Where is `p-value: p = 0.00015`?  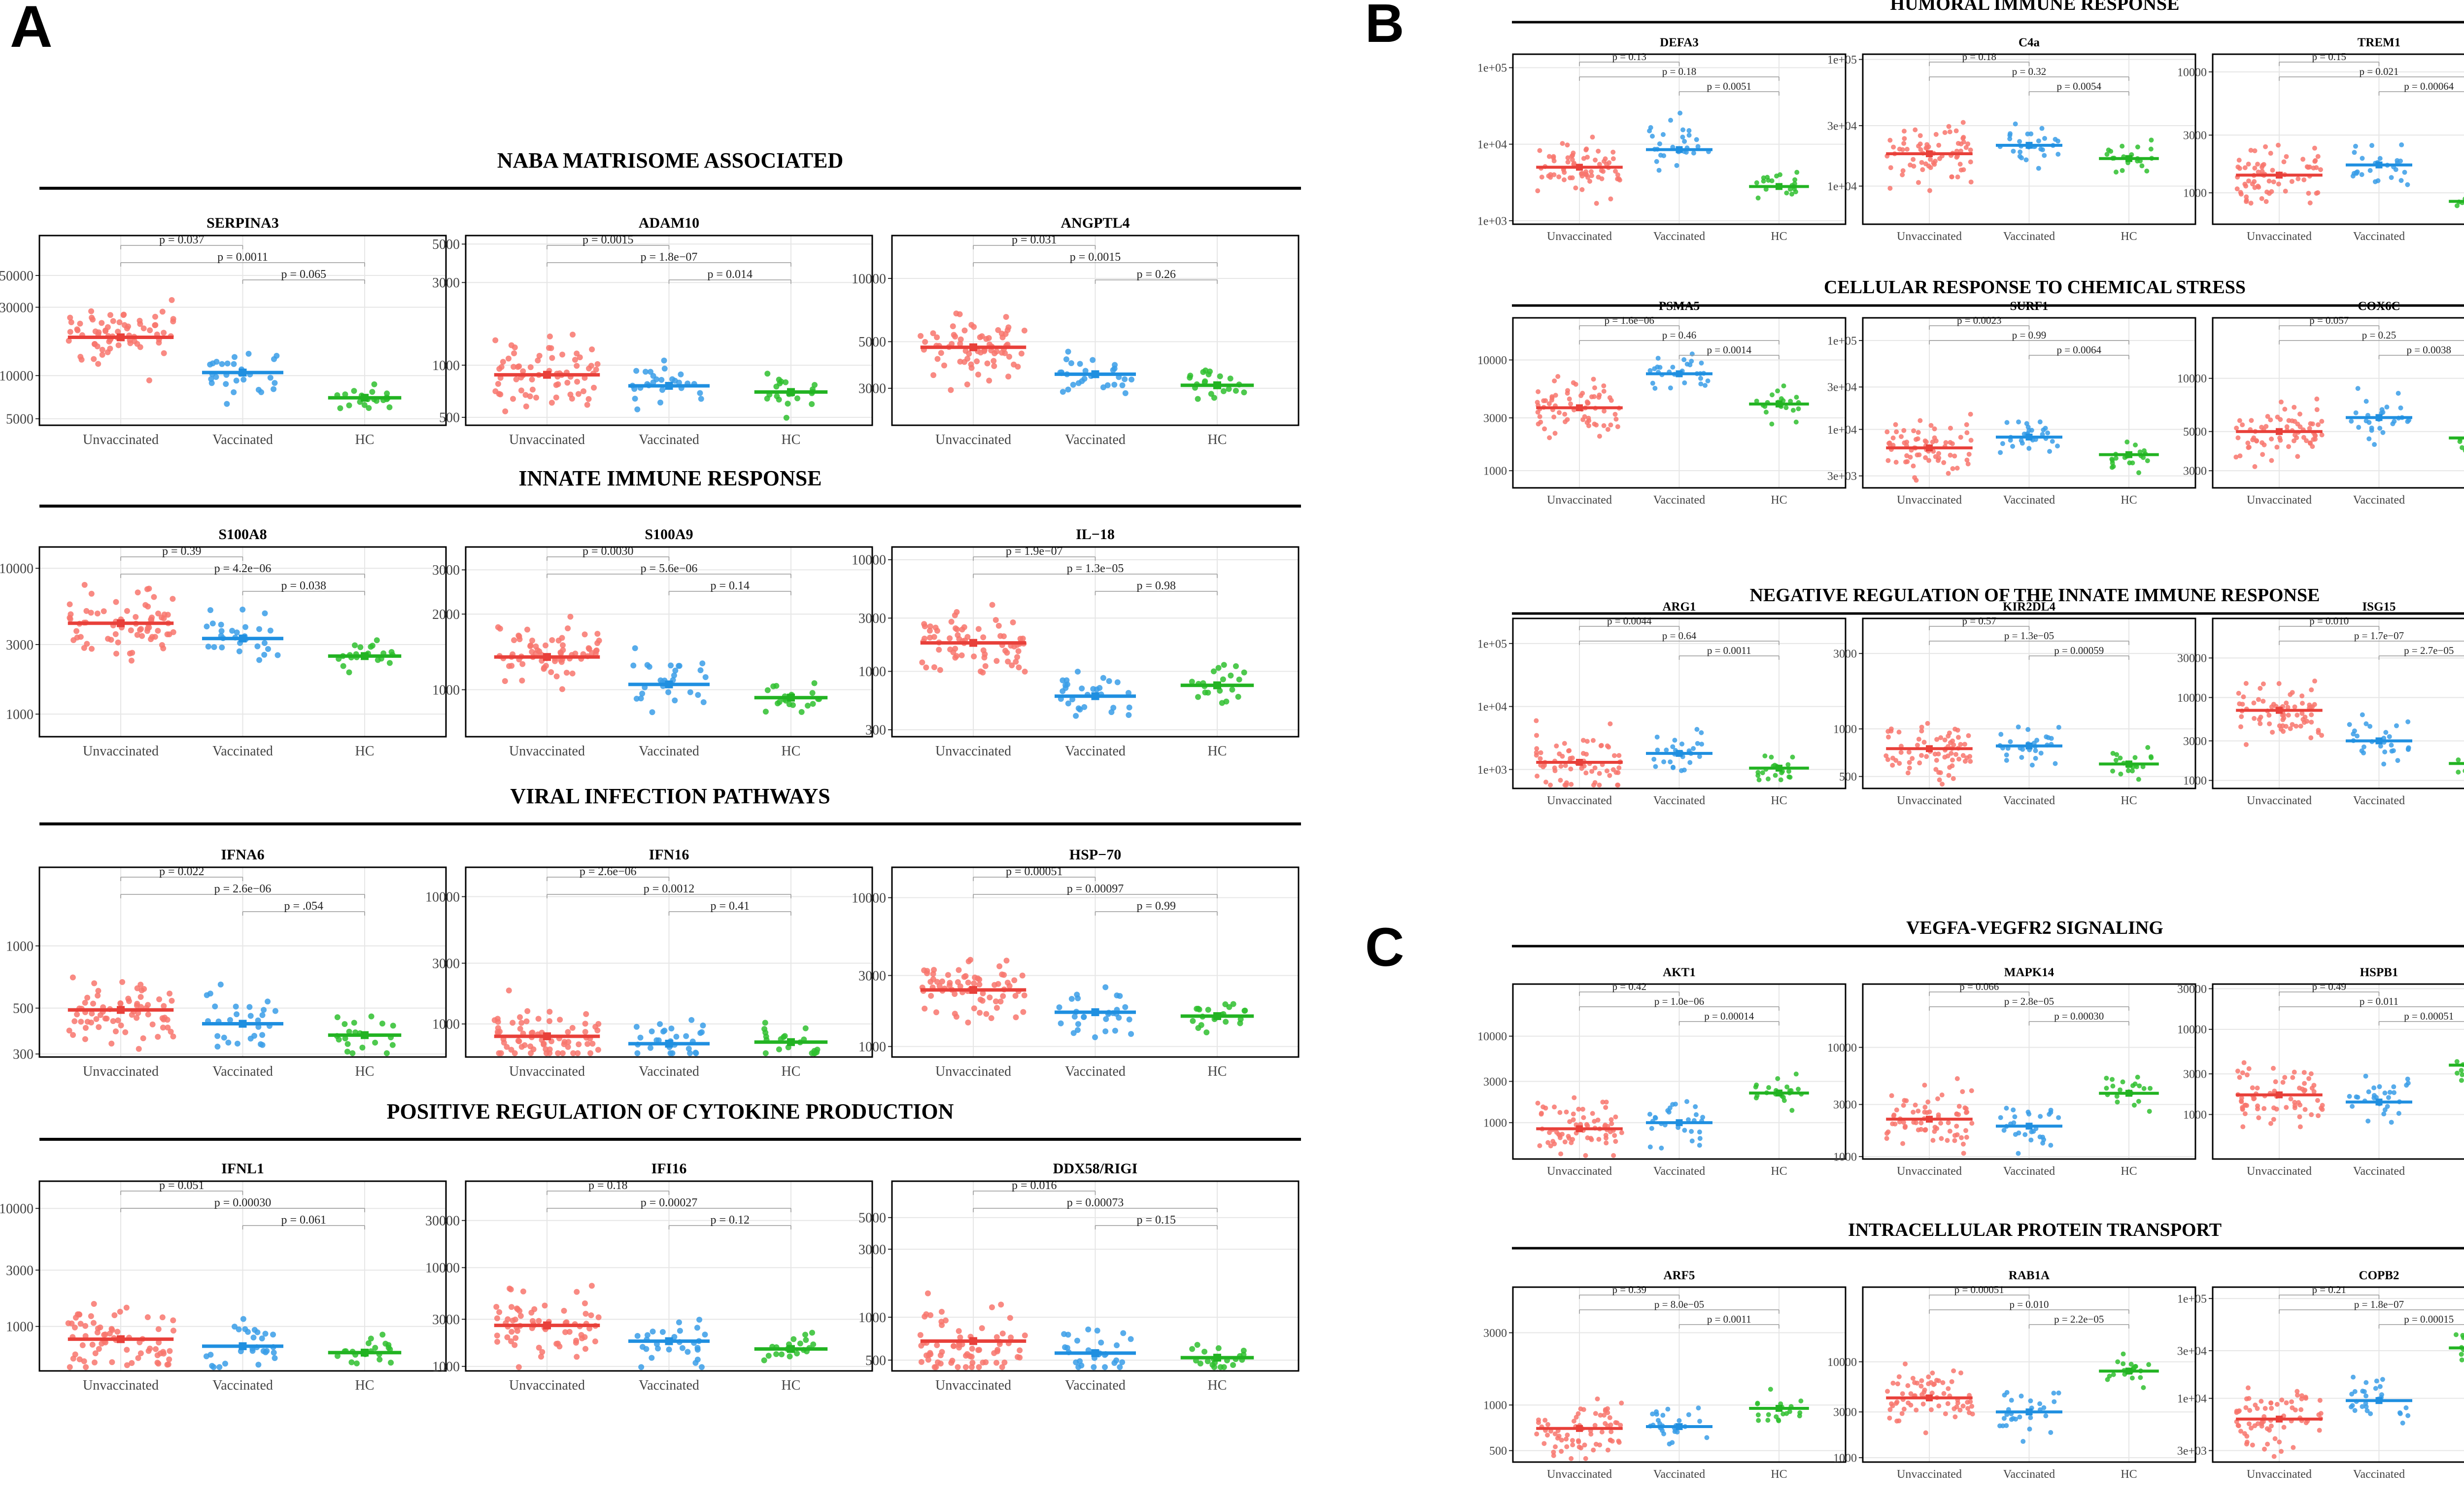 p-value: p = 0.00015 is located at coordinates (2429, 1319).